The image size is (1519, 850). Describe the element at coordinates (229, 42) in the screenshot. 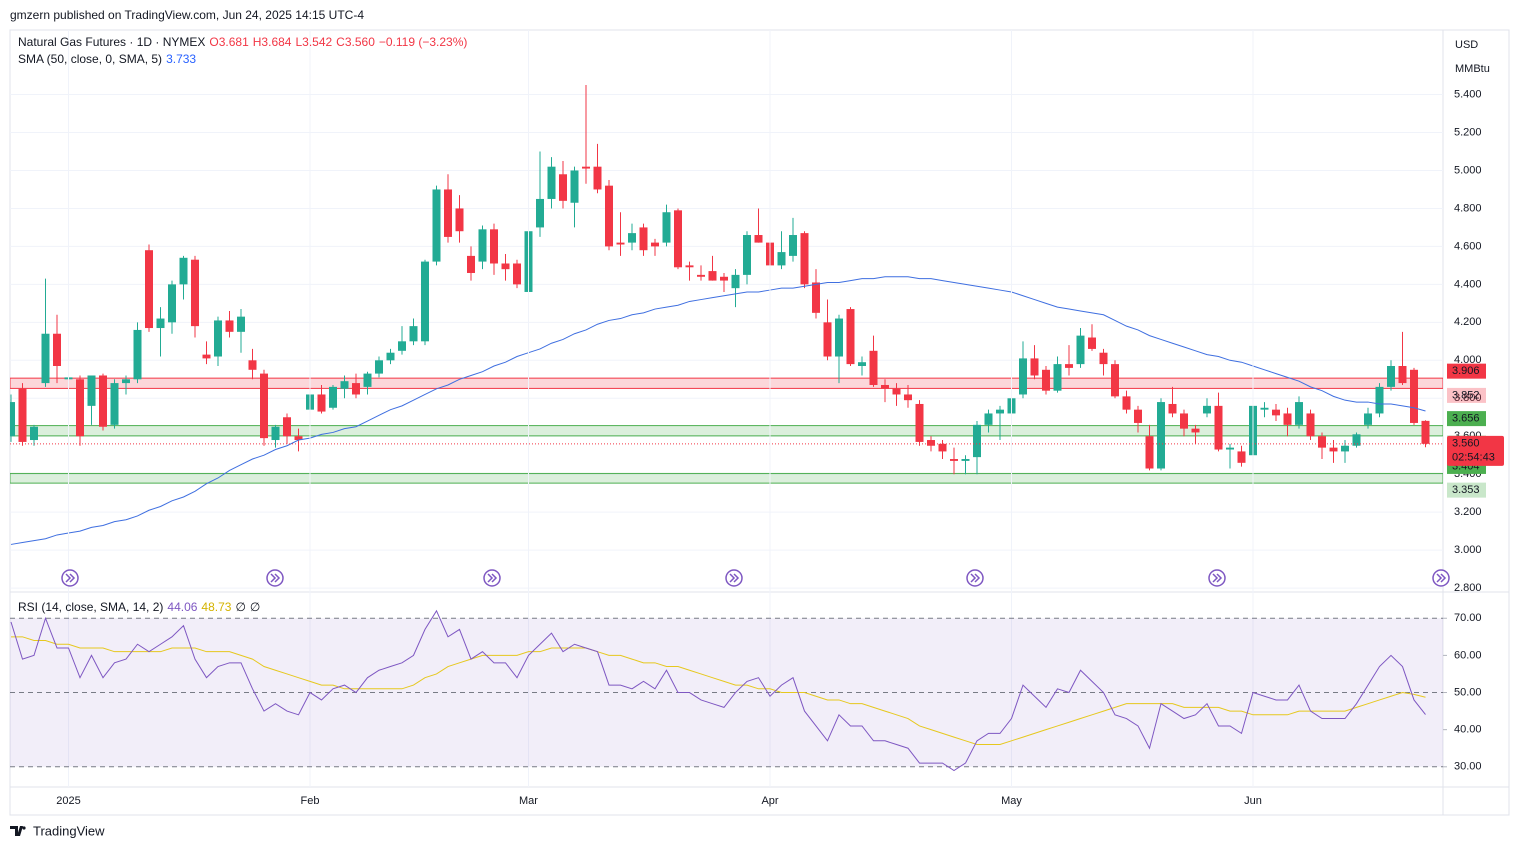

I see `ohlc-open: O3.681` at that location.